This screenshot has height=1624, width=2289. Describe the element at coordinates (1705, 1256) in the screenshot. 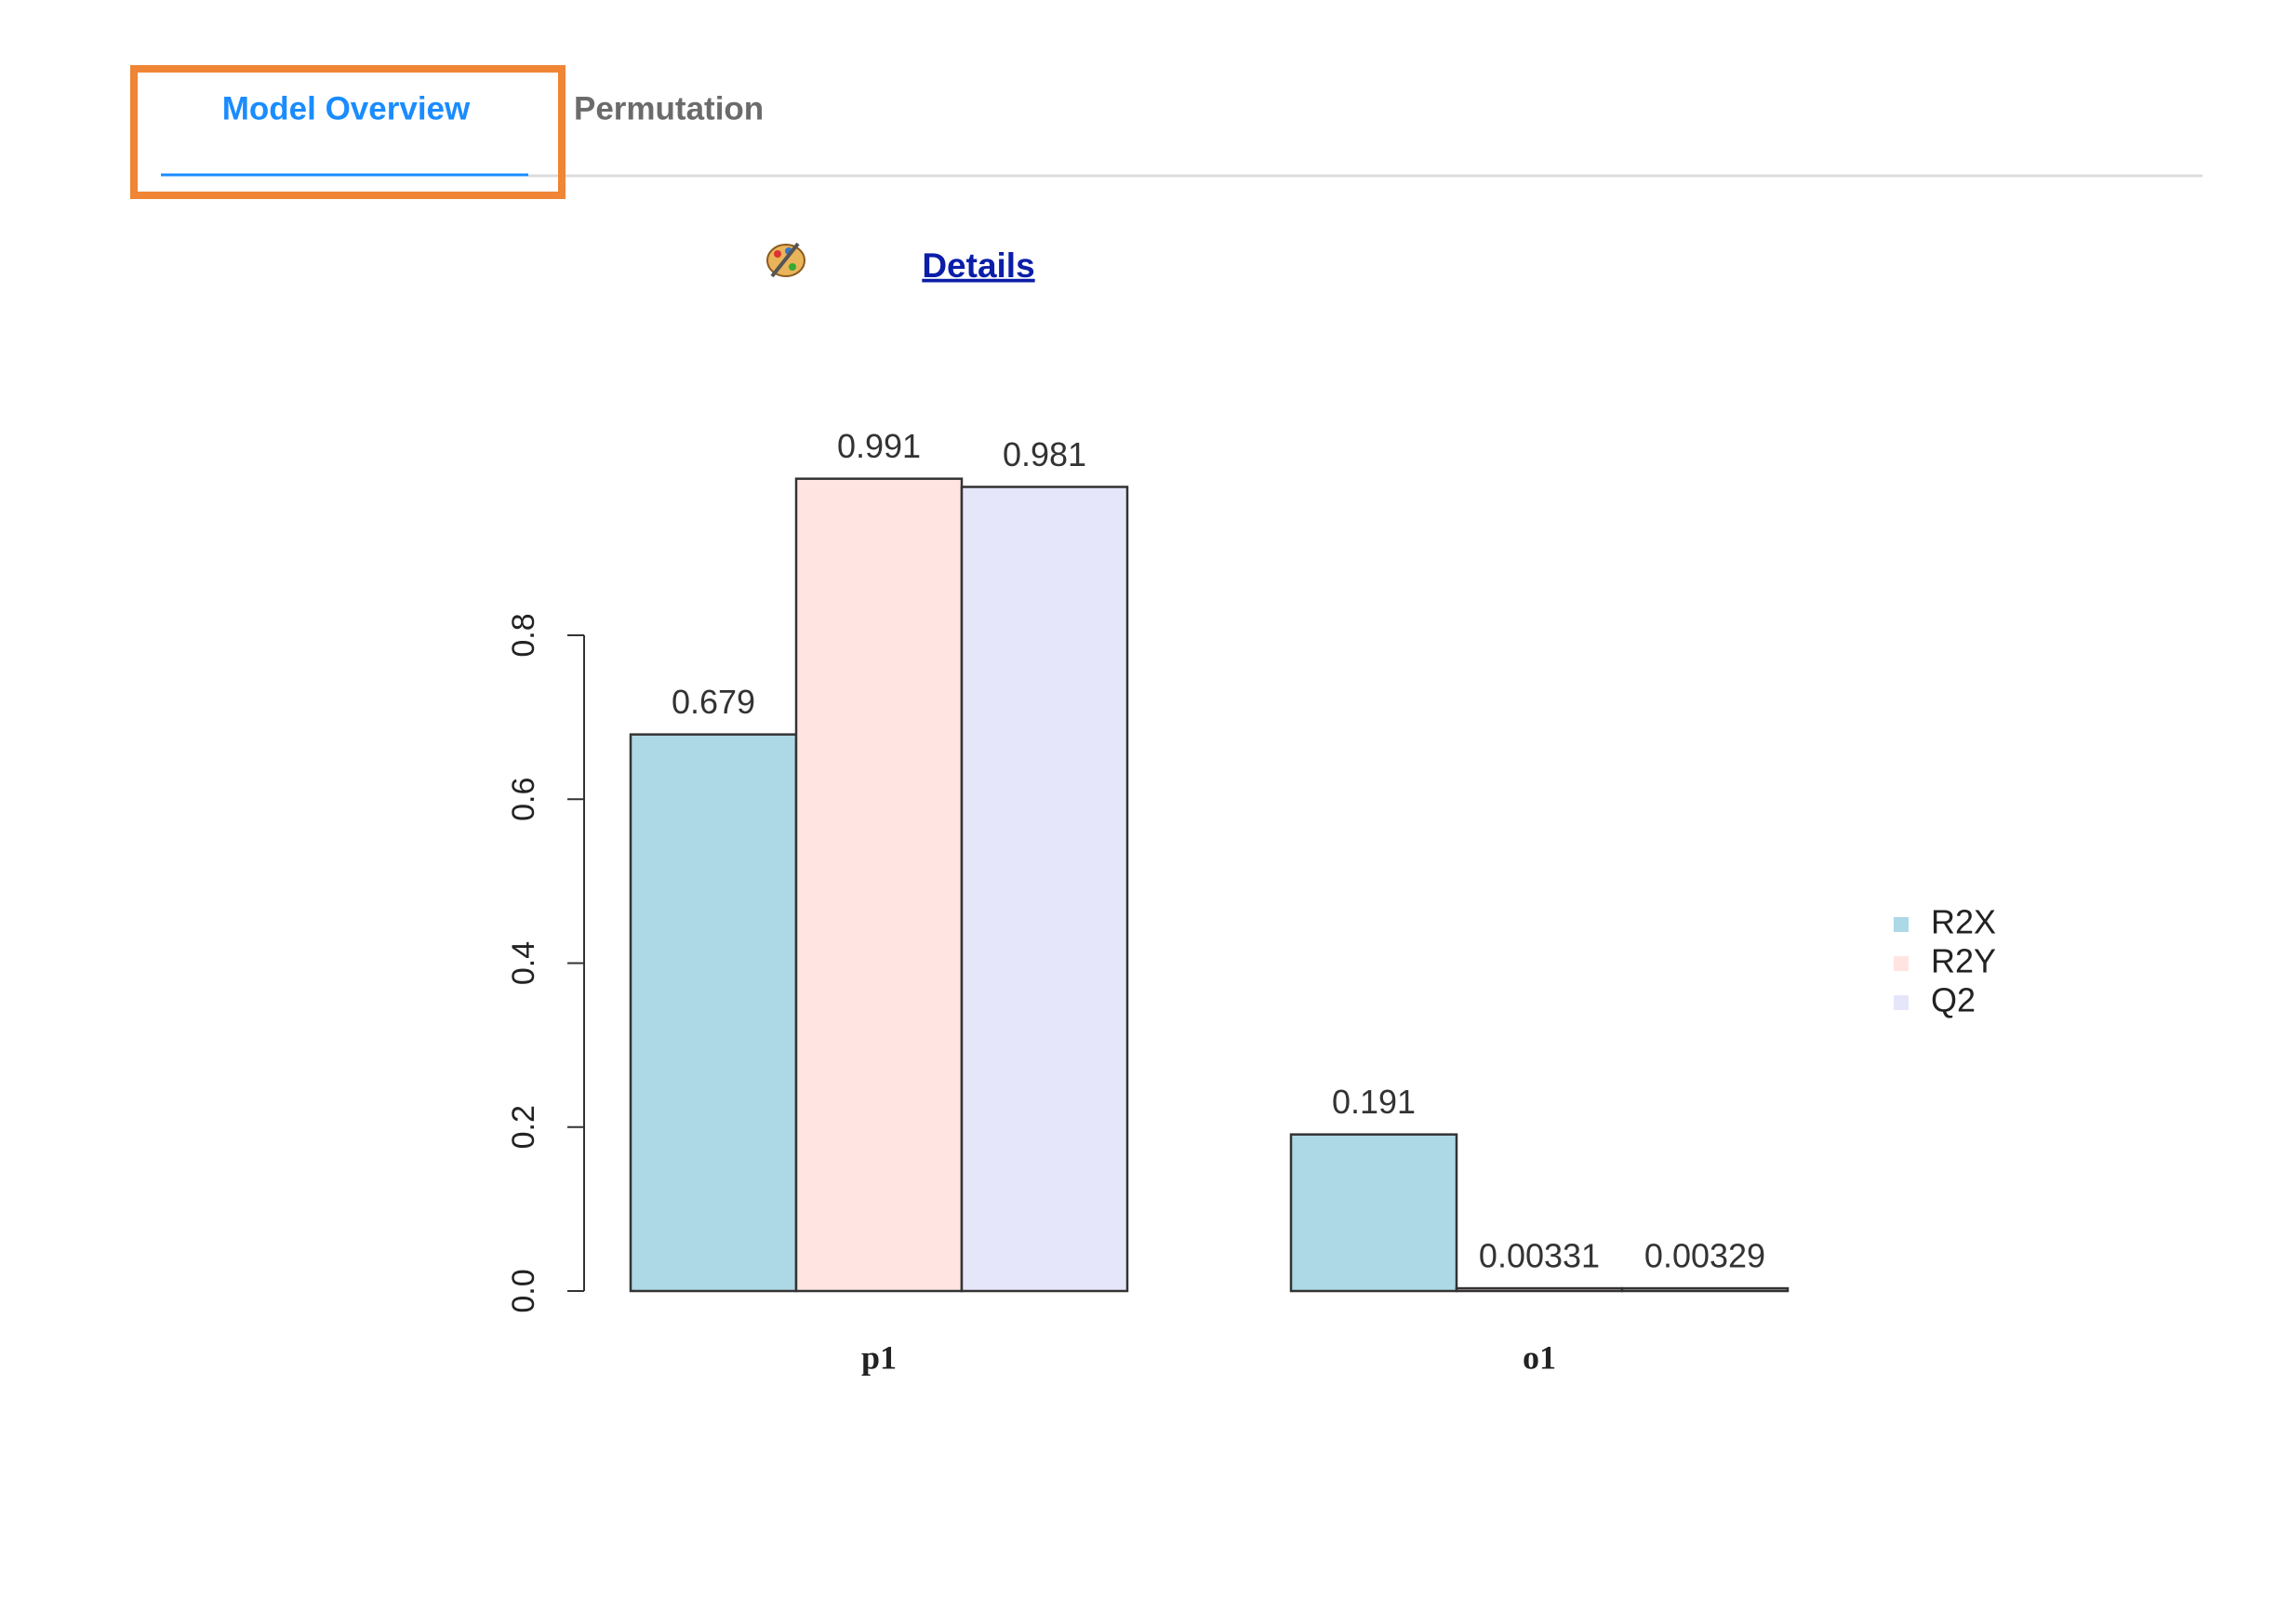

I see `value-label: 0.00329` at that location.